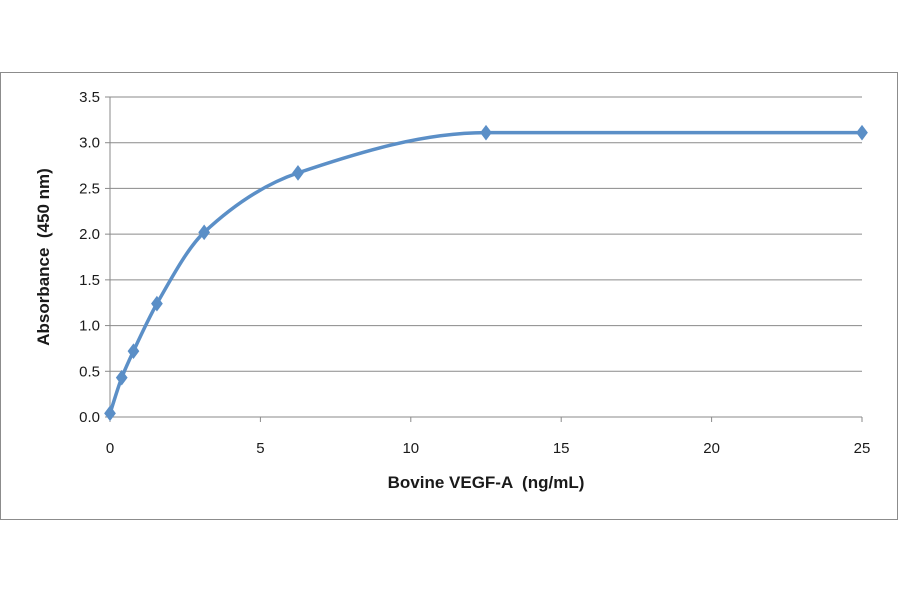 The image size is (900, 594). What do you see at coordinates (488, 448) in the screenshot?
I see `x-tick-labels: 0 5 10 15 20 25` at bounding box center [488, 448].